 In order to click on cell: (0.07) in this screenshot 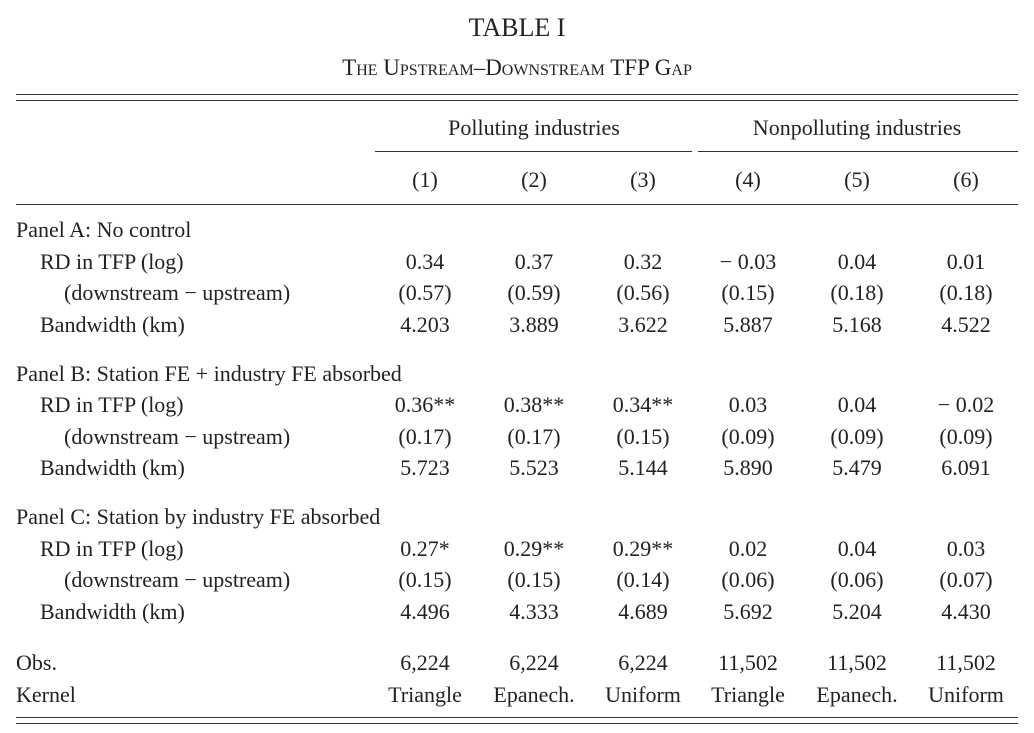, I will do `click(966, 579)`.